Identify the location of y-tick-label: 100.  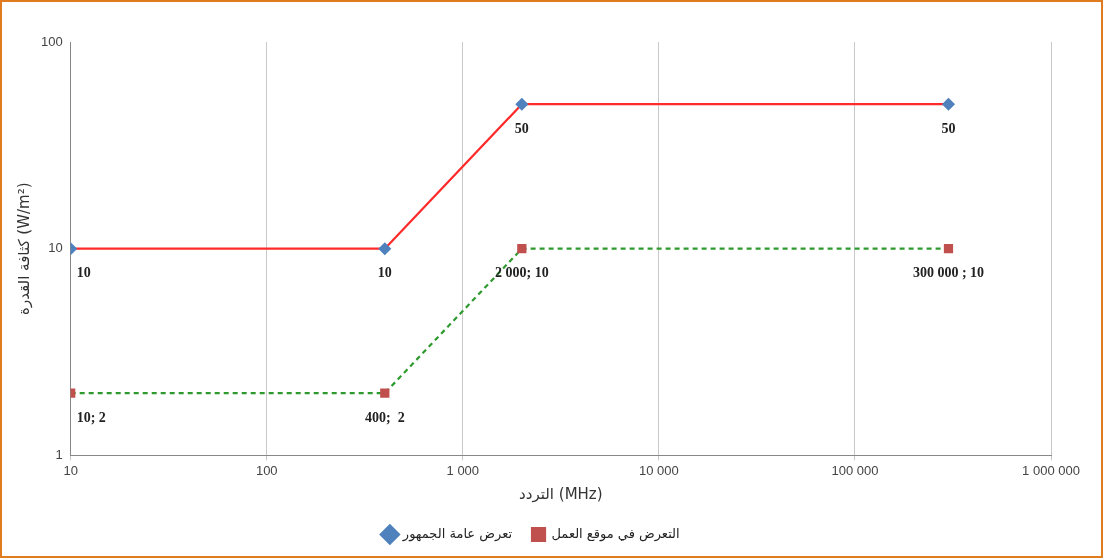
(51, 41).